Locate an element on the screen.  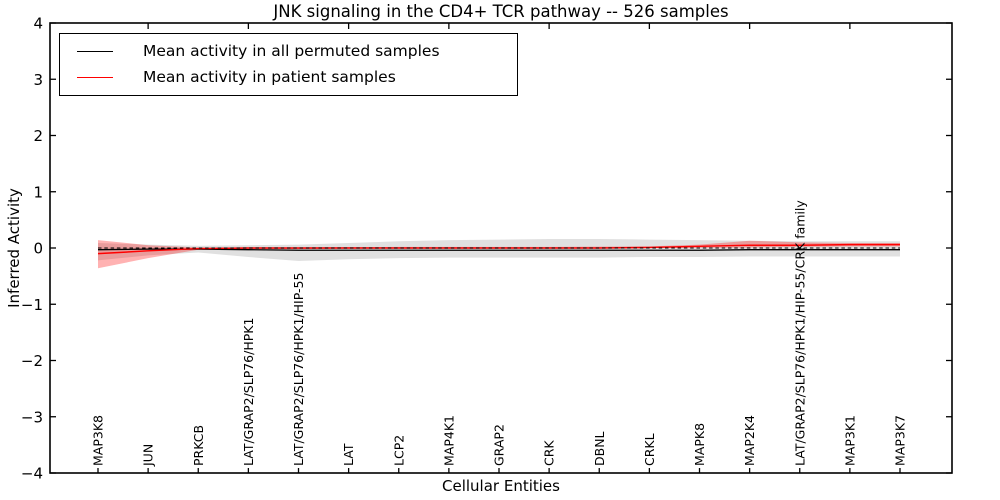
y-tick-label: 4 is located at coordinates (38, 24).